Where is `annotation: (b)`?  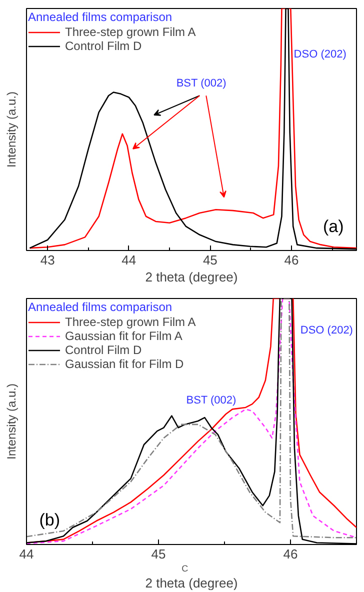 annotation: (b) is located at coordinates (49, 520).